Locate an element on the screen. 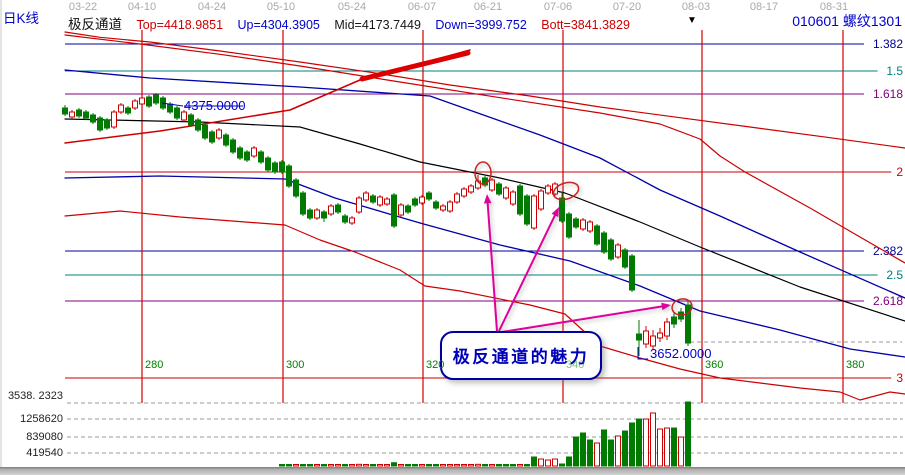 Image resolution: width=905 pixels, height=475 pixels. contract-label: 010601 螺纹1301 is located at coordinates (847, 21).